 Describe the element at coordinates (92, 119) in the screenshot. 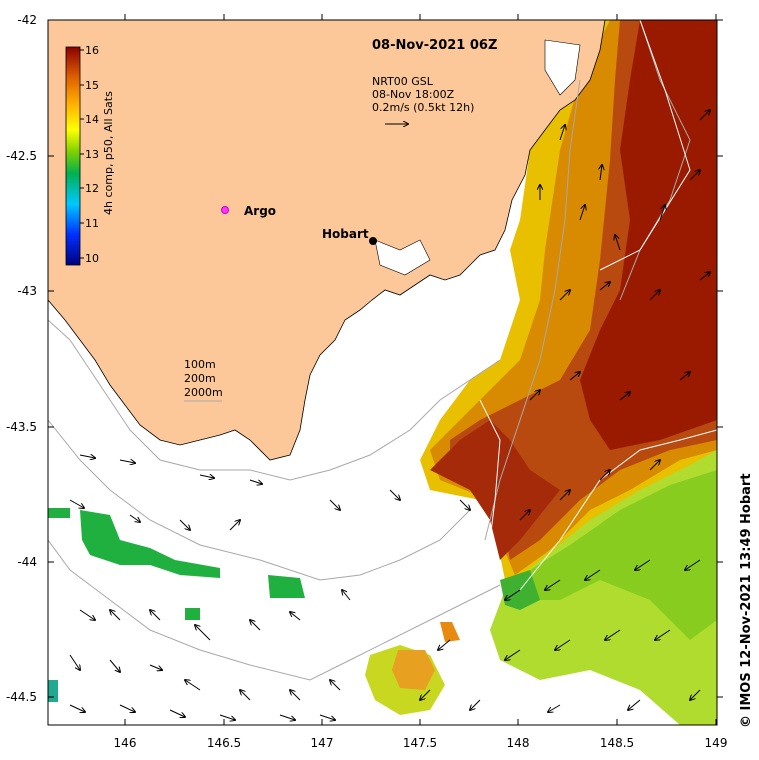

I see `colorbar-tick-label: 14` at that location.